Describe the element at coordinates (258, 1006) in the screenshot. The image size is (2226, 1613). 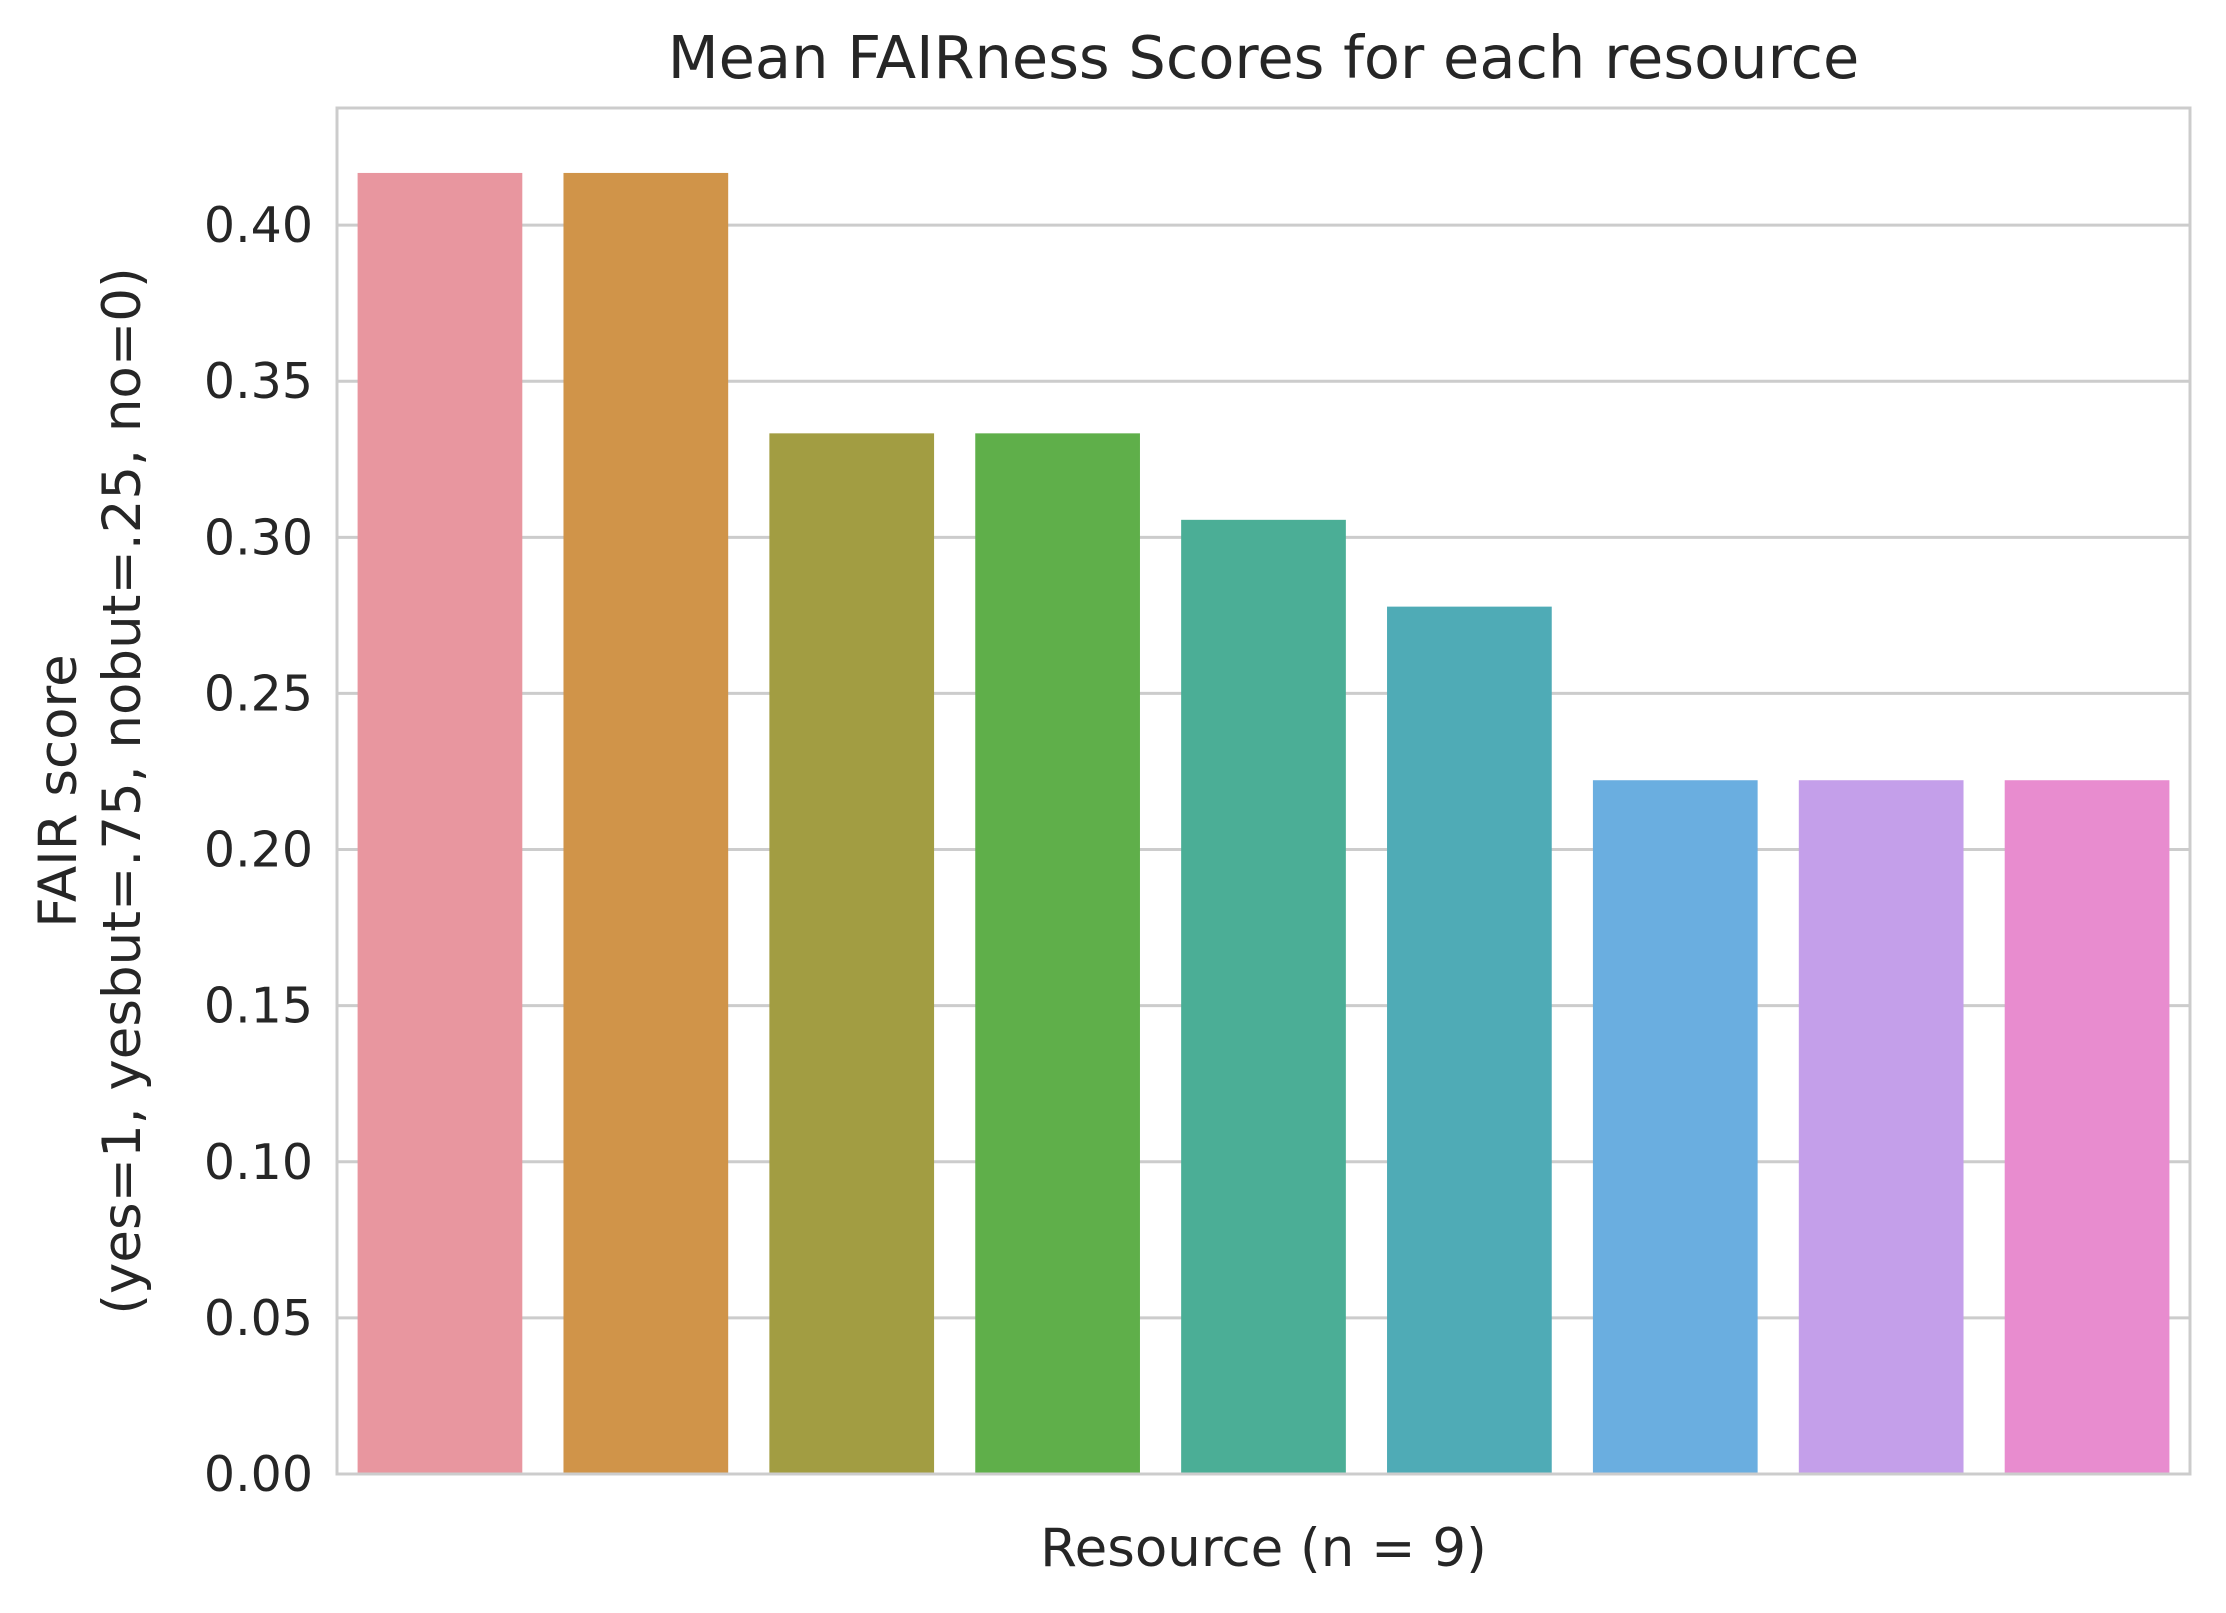
I see `y-tick-label: 0.15` at that location.